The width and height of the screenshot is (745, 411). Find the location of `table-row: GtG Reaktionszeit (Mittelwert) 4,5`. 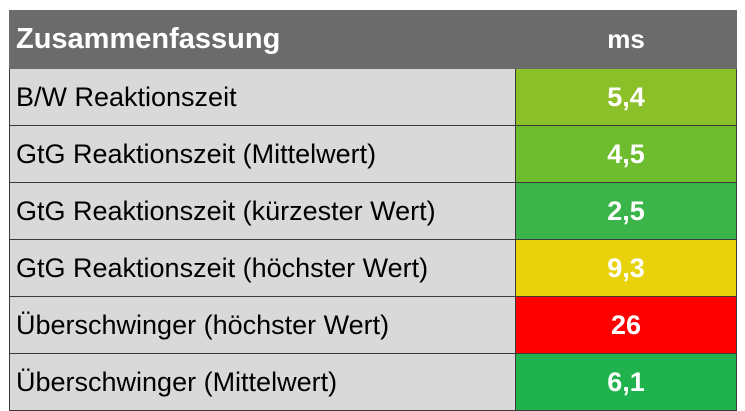

table-row: GtG Reaktionszeit (Mittelwert) 4,5 is located at coordinates (373, 154).